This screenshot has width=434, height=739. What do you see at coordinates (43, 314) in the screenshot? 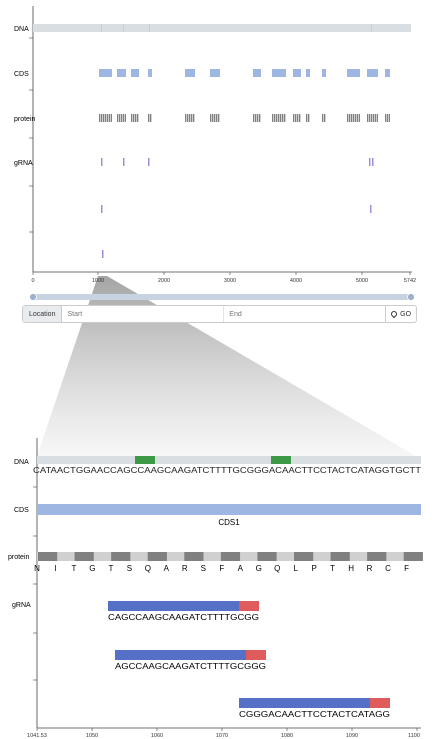
I see `location-label: Location` at bounding box center [43, 314].